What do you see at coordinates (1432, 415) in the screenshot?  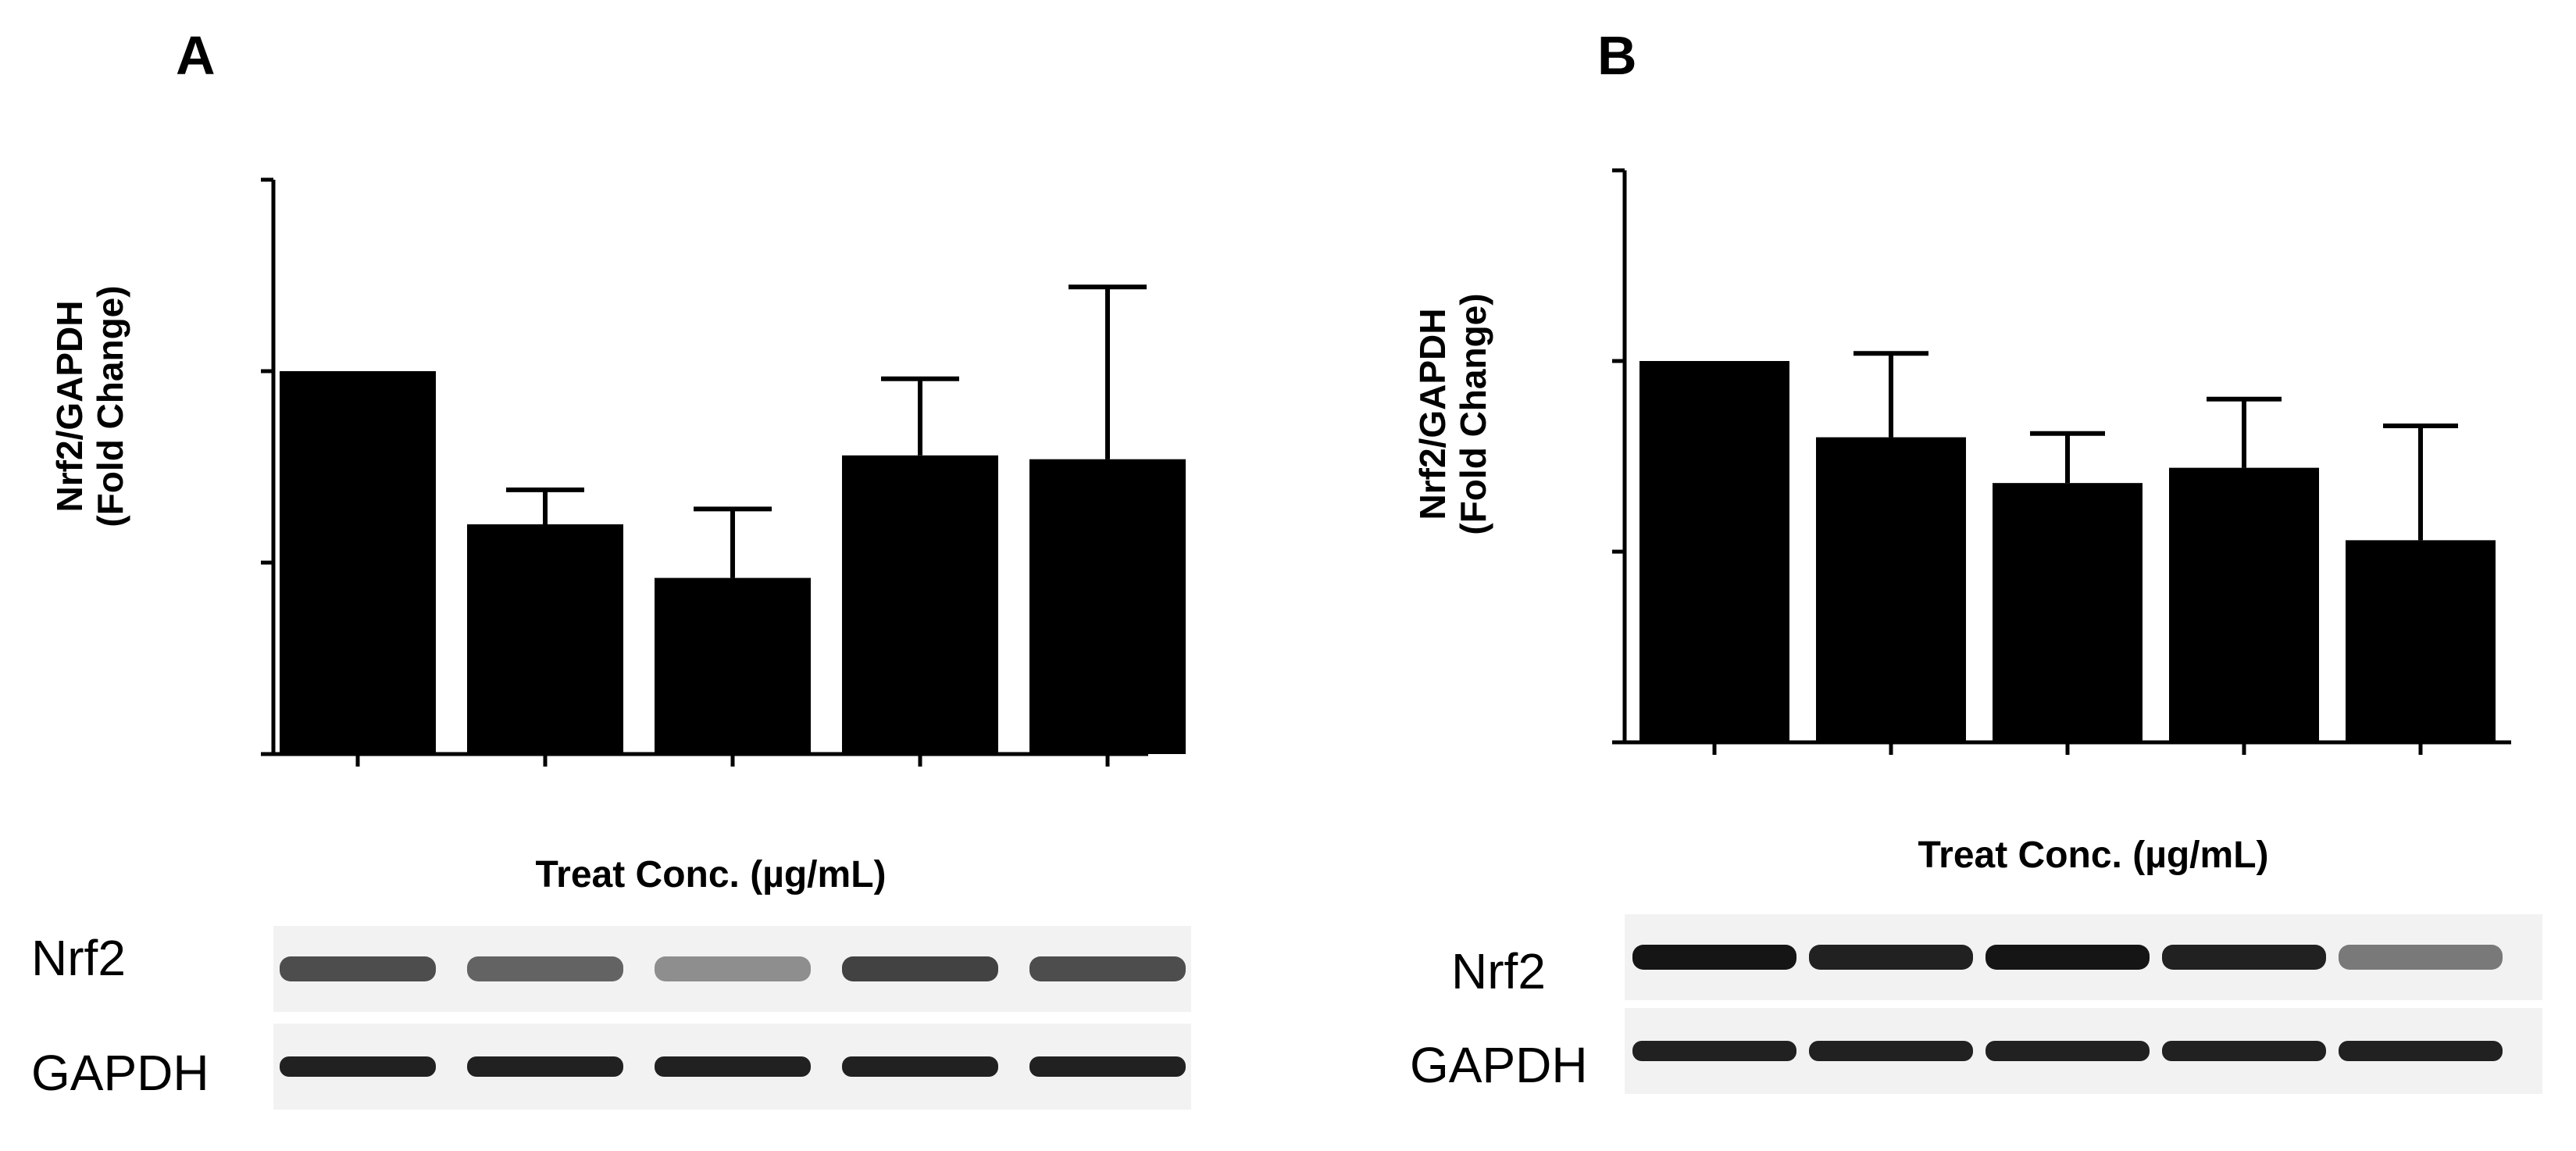 I see `panel-b-ylabel-line1: Nrf2/GAPDH` at bounding box center [1432, 415].